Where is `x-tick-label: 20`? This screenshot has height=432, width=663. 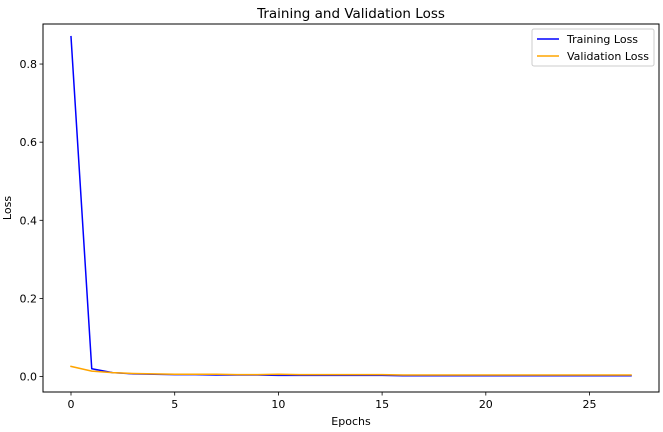
x-tick-label: 20 is located at coordinates (486, 404).